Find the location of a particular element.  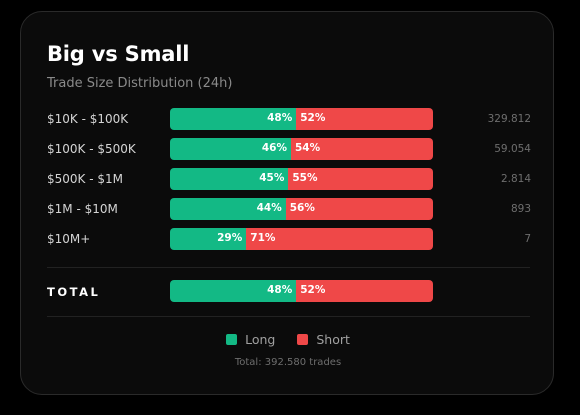

distribution-bar: 44% 56% is located at coordinates (301, 209).